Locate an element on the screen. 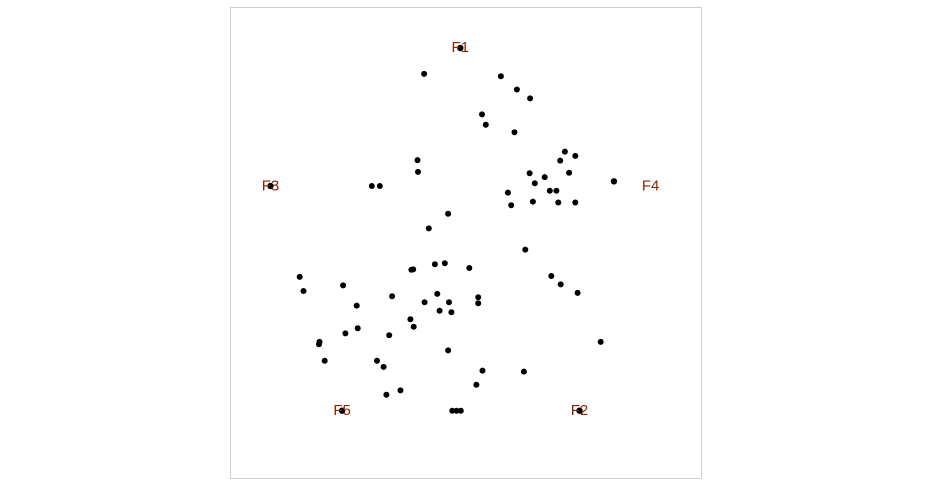 Image resolution: width=929 pixels, height=491 pixels. anchor-label-f1: F1 is located at coordinates (461, 47).